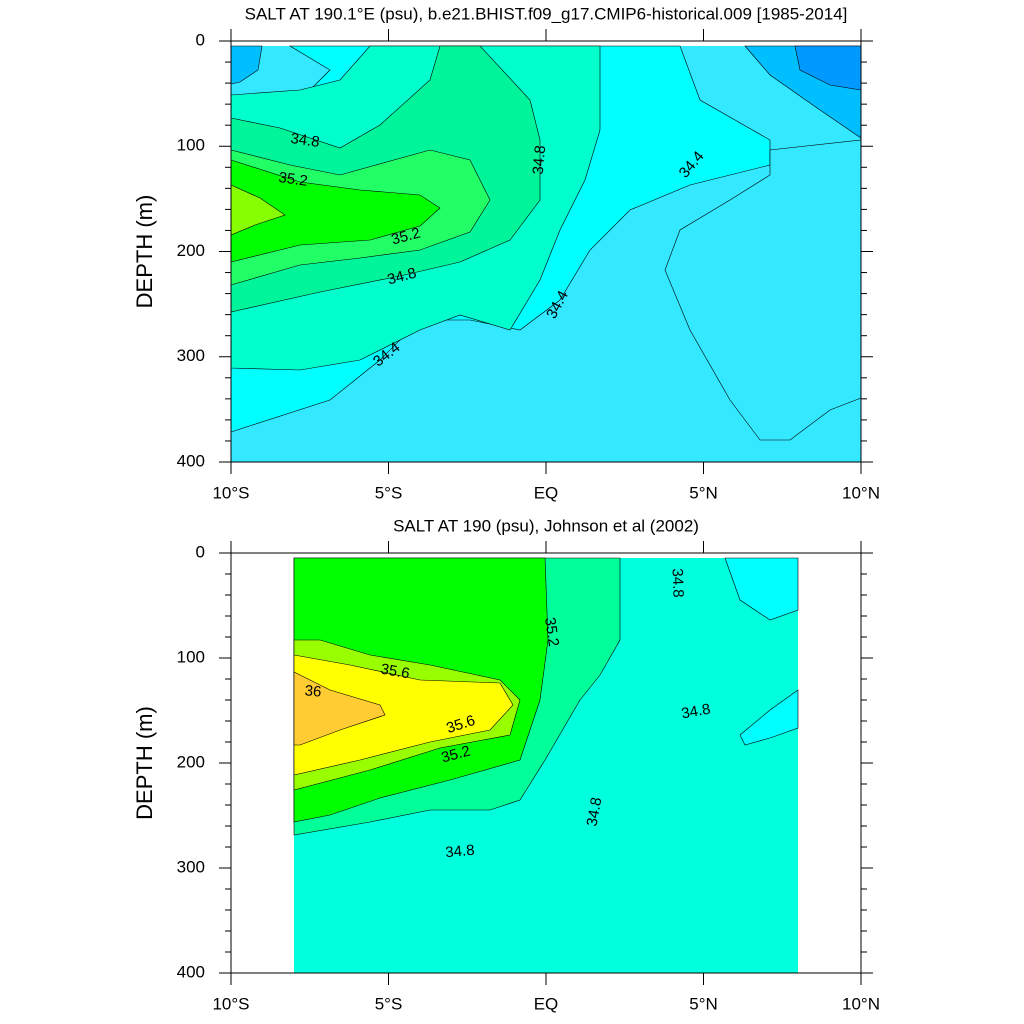 The height and width of the screenshot is (1024, 1024). What do you see at coordinates (313, 691) in the screenshot?
I see `contour-label: 36` at bounding box center [313, 691].